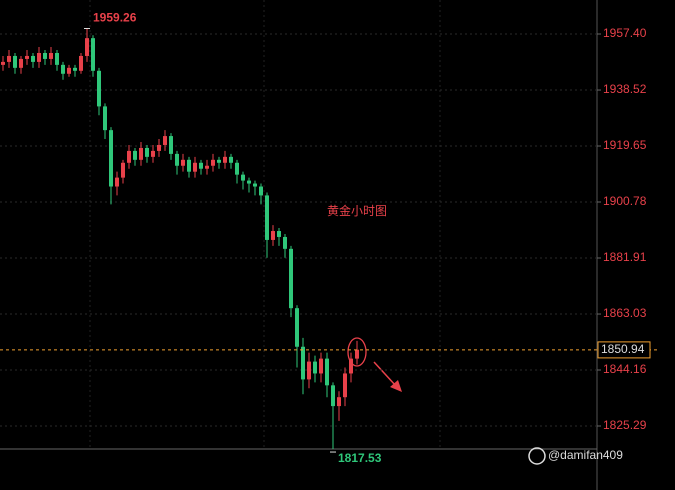  Describe the element at coordinates (625, 89) in the screenshot. I see `y-tick-label: 1938.52` at that location.